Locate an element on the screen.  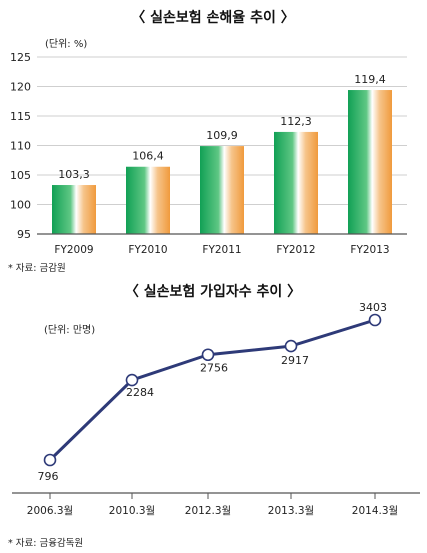
bar-chart-unit: (단위: %) is located at coordinates (66, 43).